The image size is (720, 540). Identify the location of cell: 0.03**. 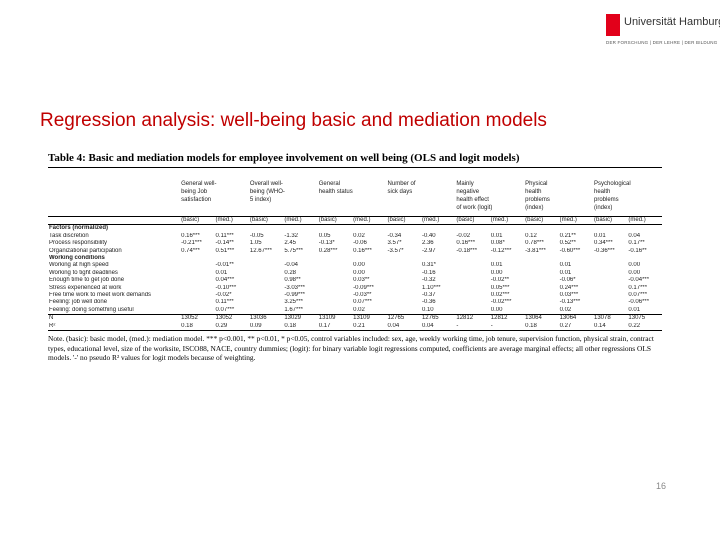
(361, 280).